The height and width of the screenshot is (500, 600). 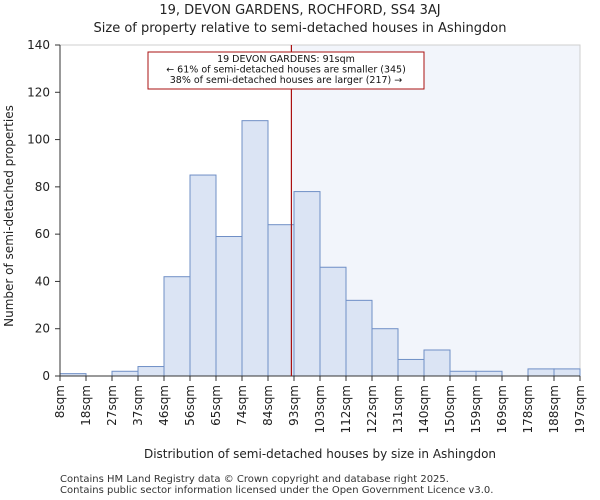 I want to click on x-tick-label: 178sqm, so click(x=528, y=409).